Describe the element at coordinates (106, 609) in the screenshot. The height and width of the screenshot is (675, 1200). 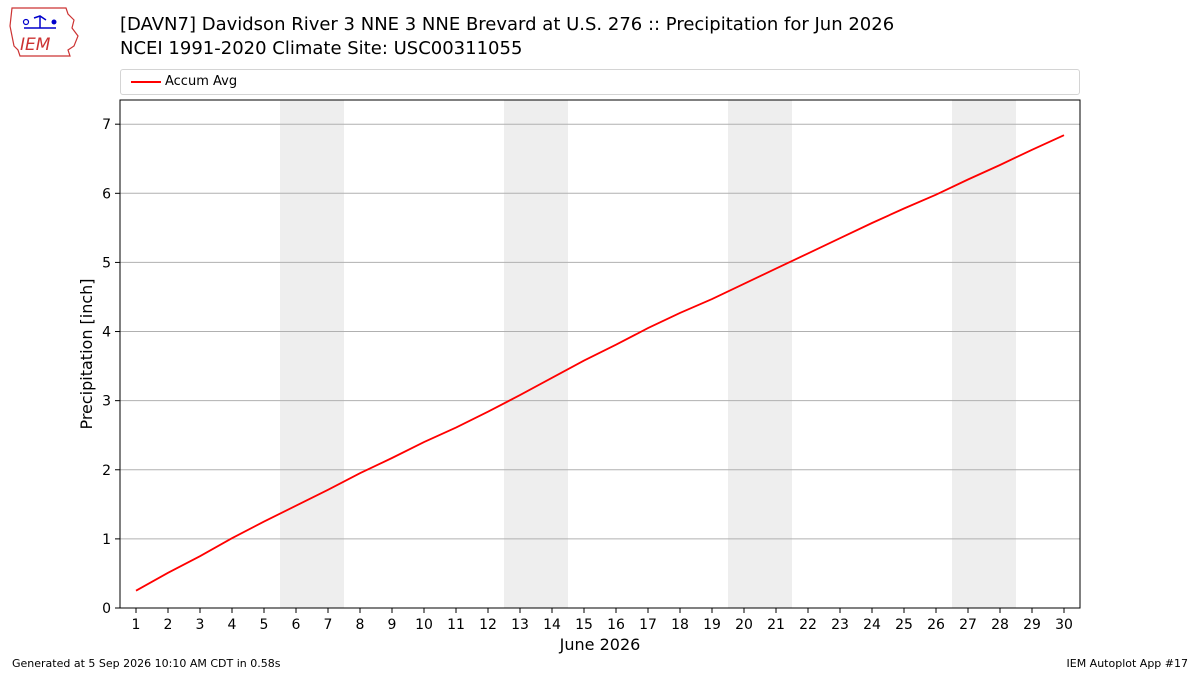
I see `ytick-label-0: 0` at that location.